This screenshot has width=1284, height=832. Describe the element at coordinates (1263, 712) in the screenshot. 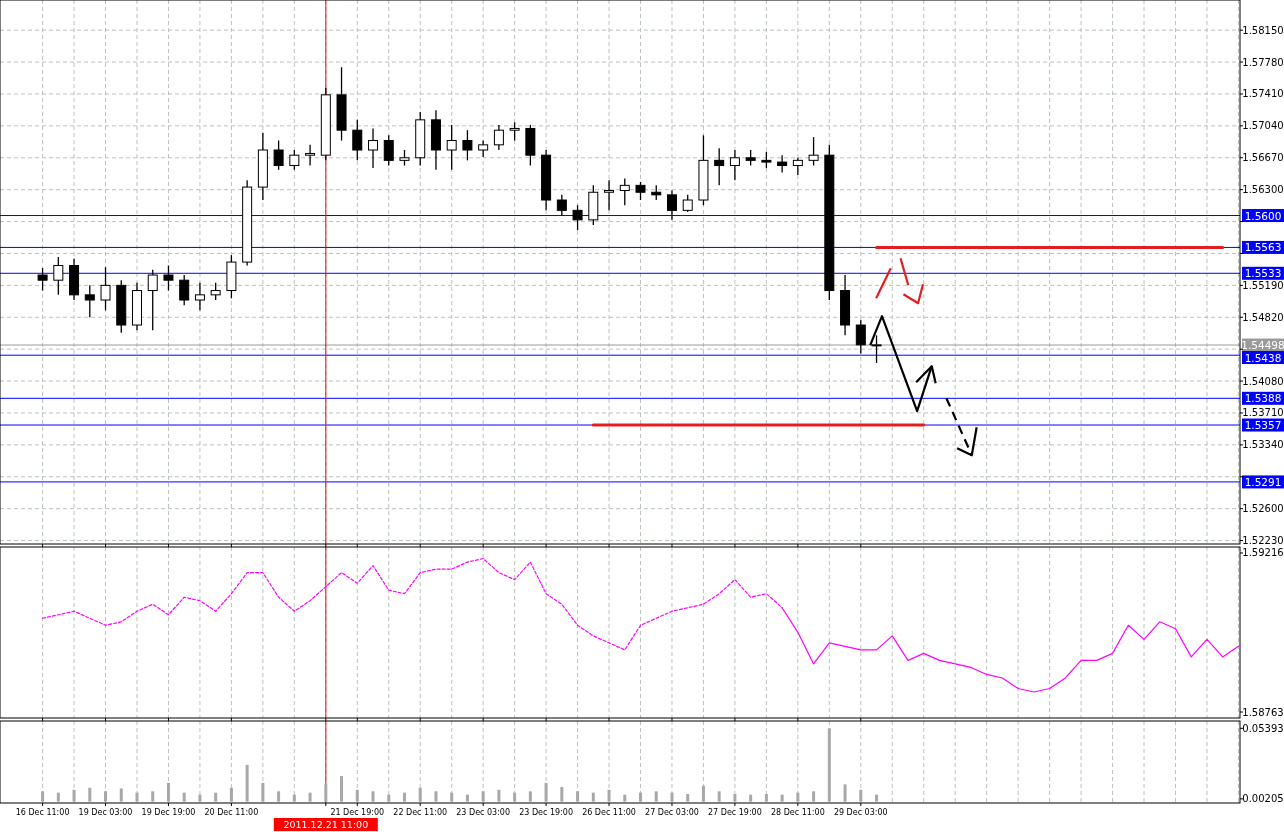

I see `y-tick-label: 1.58763` at that location.